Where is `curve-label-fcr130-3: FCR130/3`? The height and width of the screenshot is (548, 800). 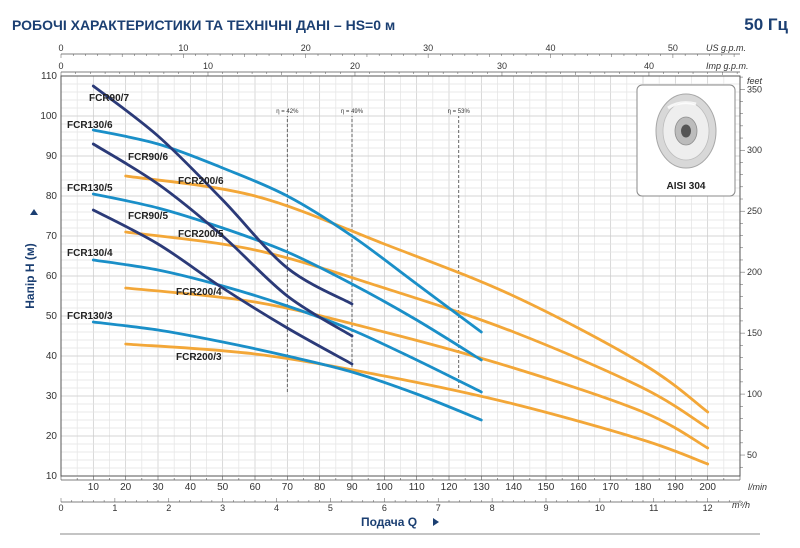 curve-label-fcr130-3: FCR130/3 is located at coordinates (90, 316).